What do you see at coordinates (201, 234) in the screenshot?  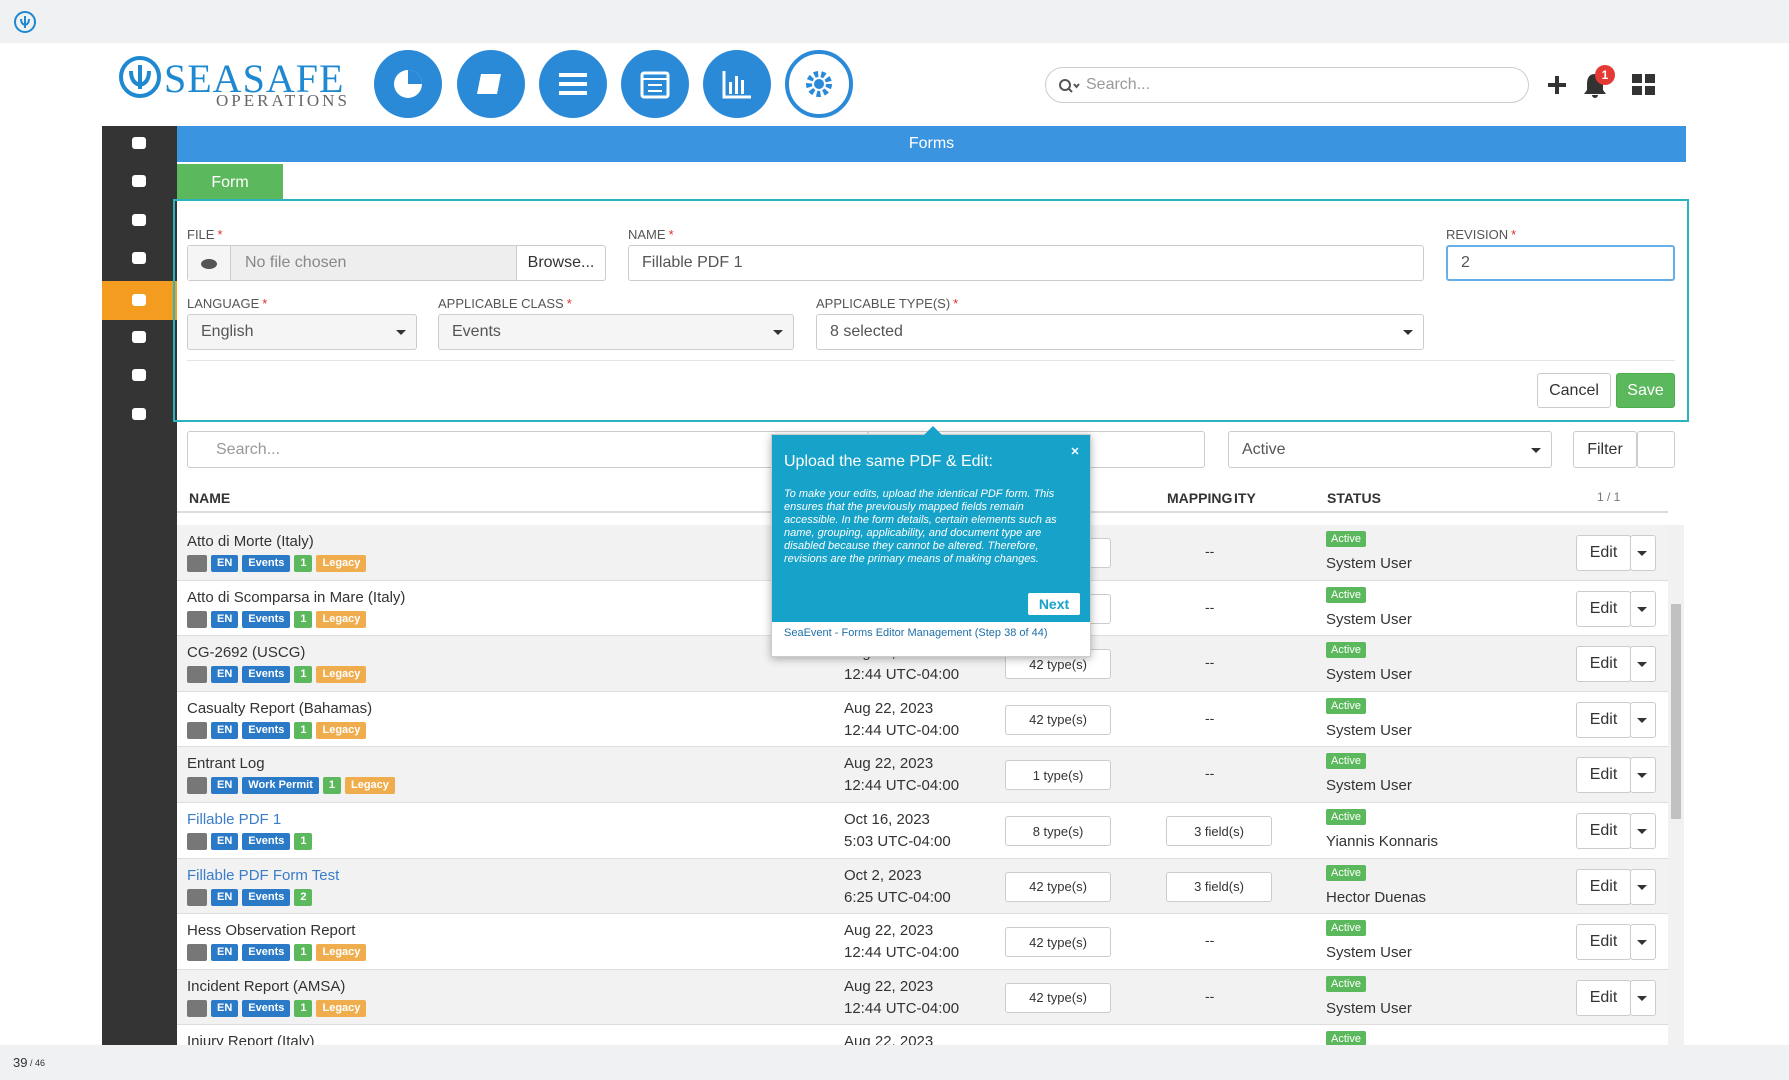 I see `field-label: FILE` at bounding box center [201, 234].